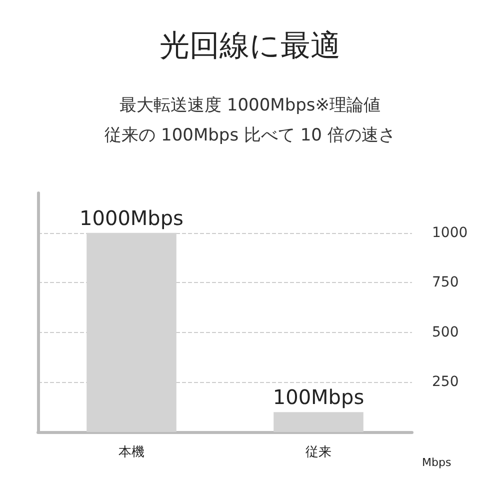  Describe the element at coordinates (131, 452) in the screenshot. I see `x-tick-label: 本機` at that location.